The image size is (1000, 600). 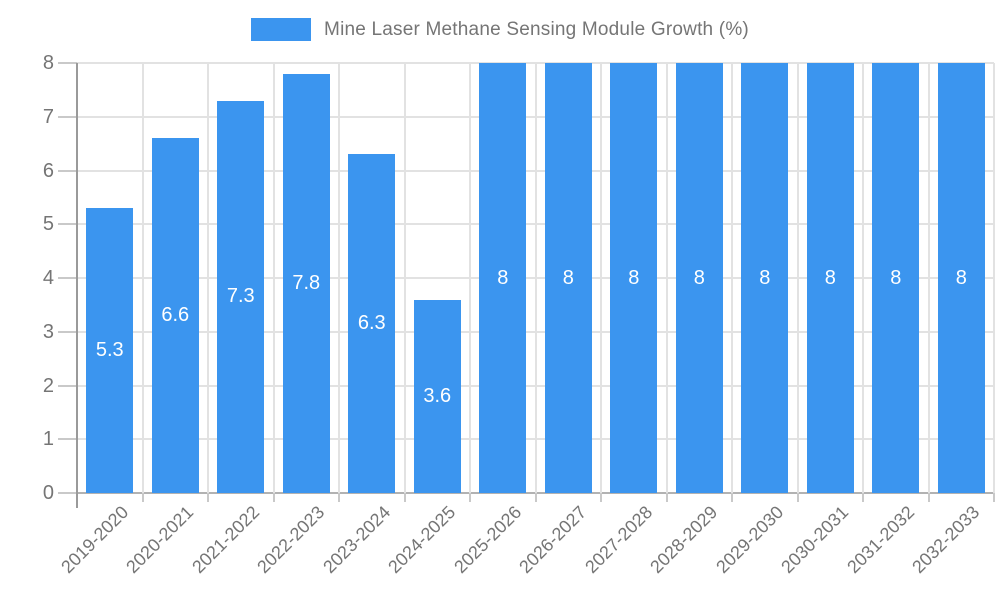 I want to click on x-axis-tick-label: 2030-2031, so click(x=815, y=540).